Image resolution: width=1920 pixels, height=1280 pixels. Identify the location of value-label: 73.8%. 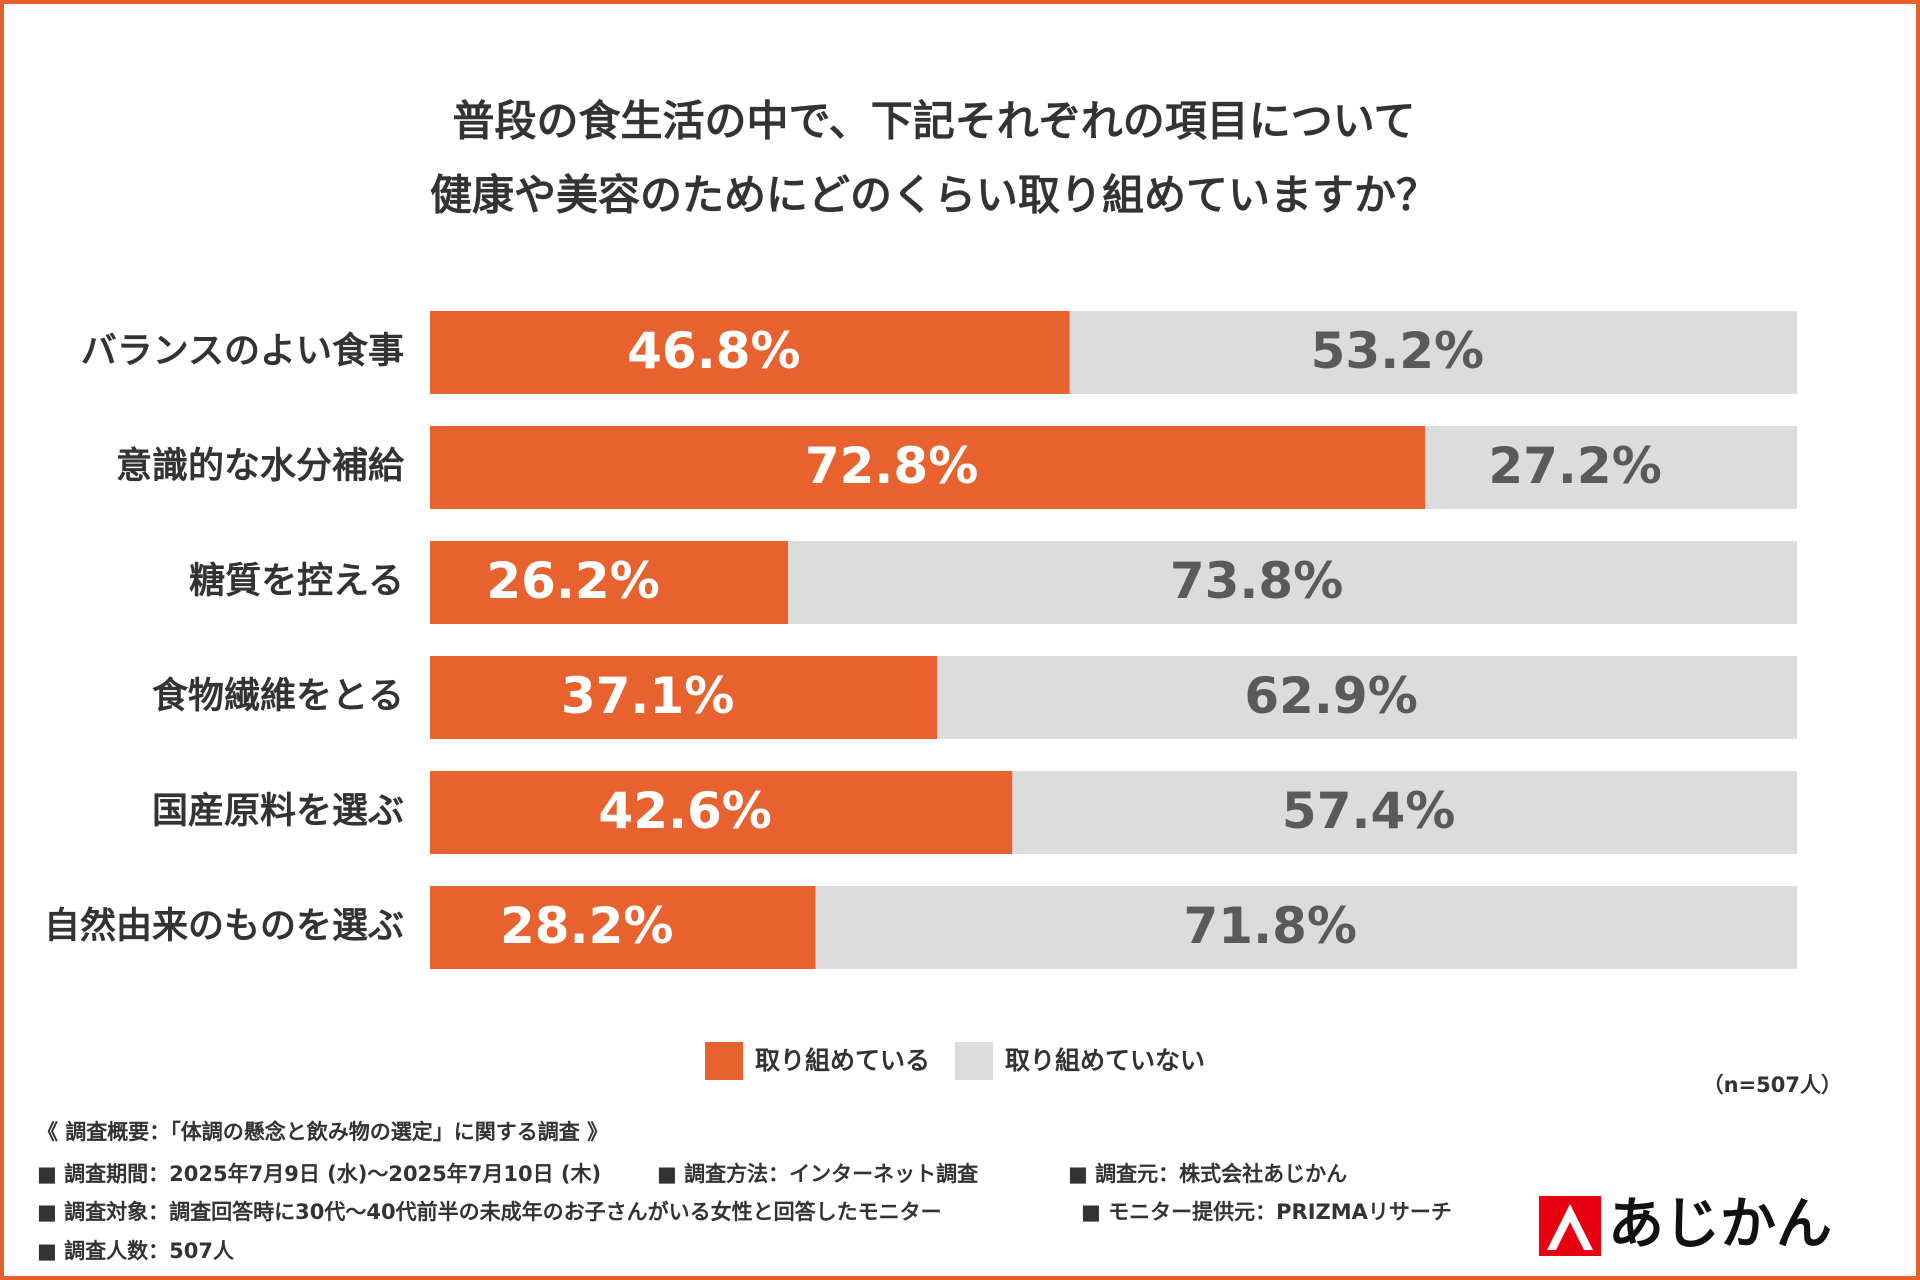
(1256, 581).